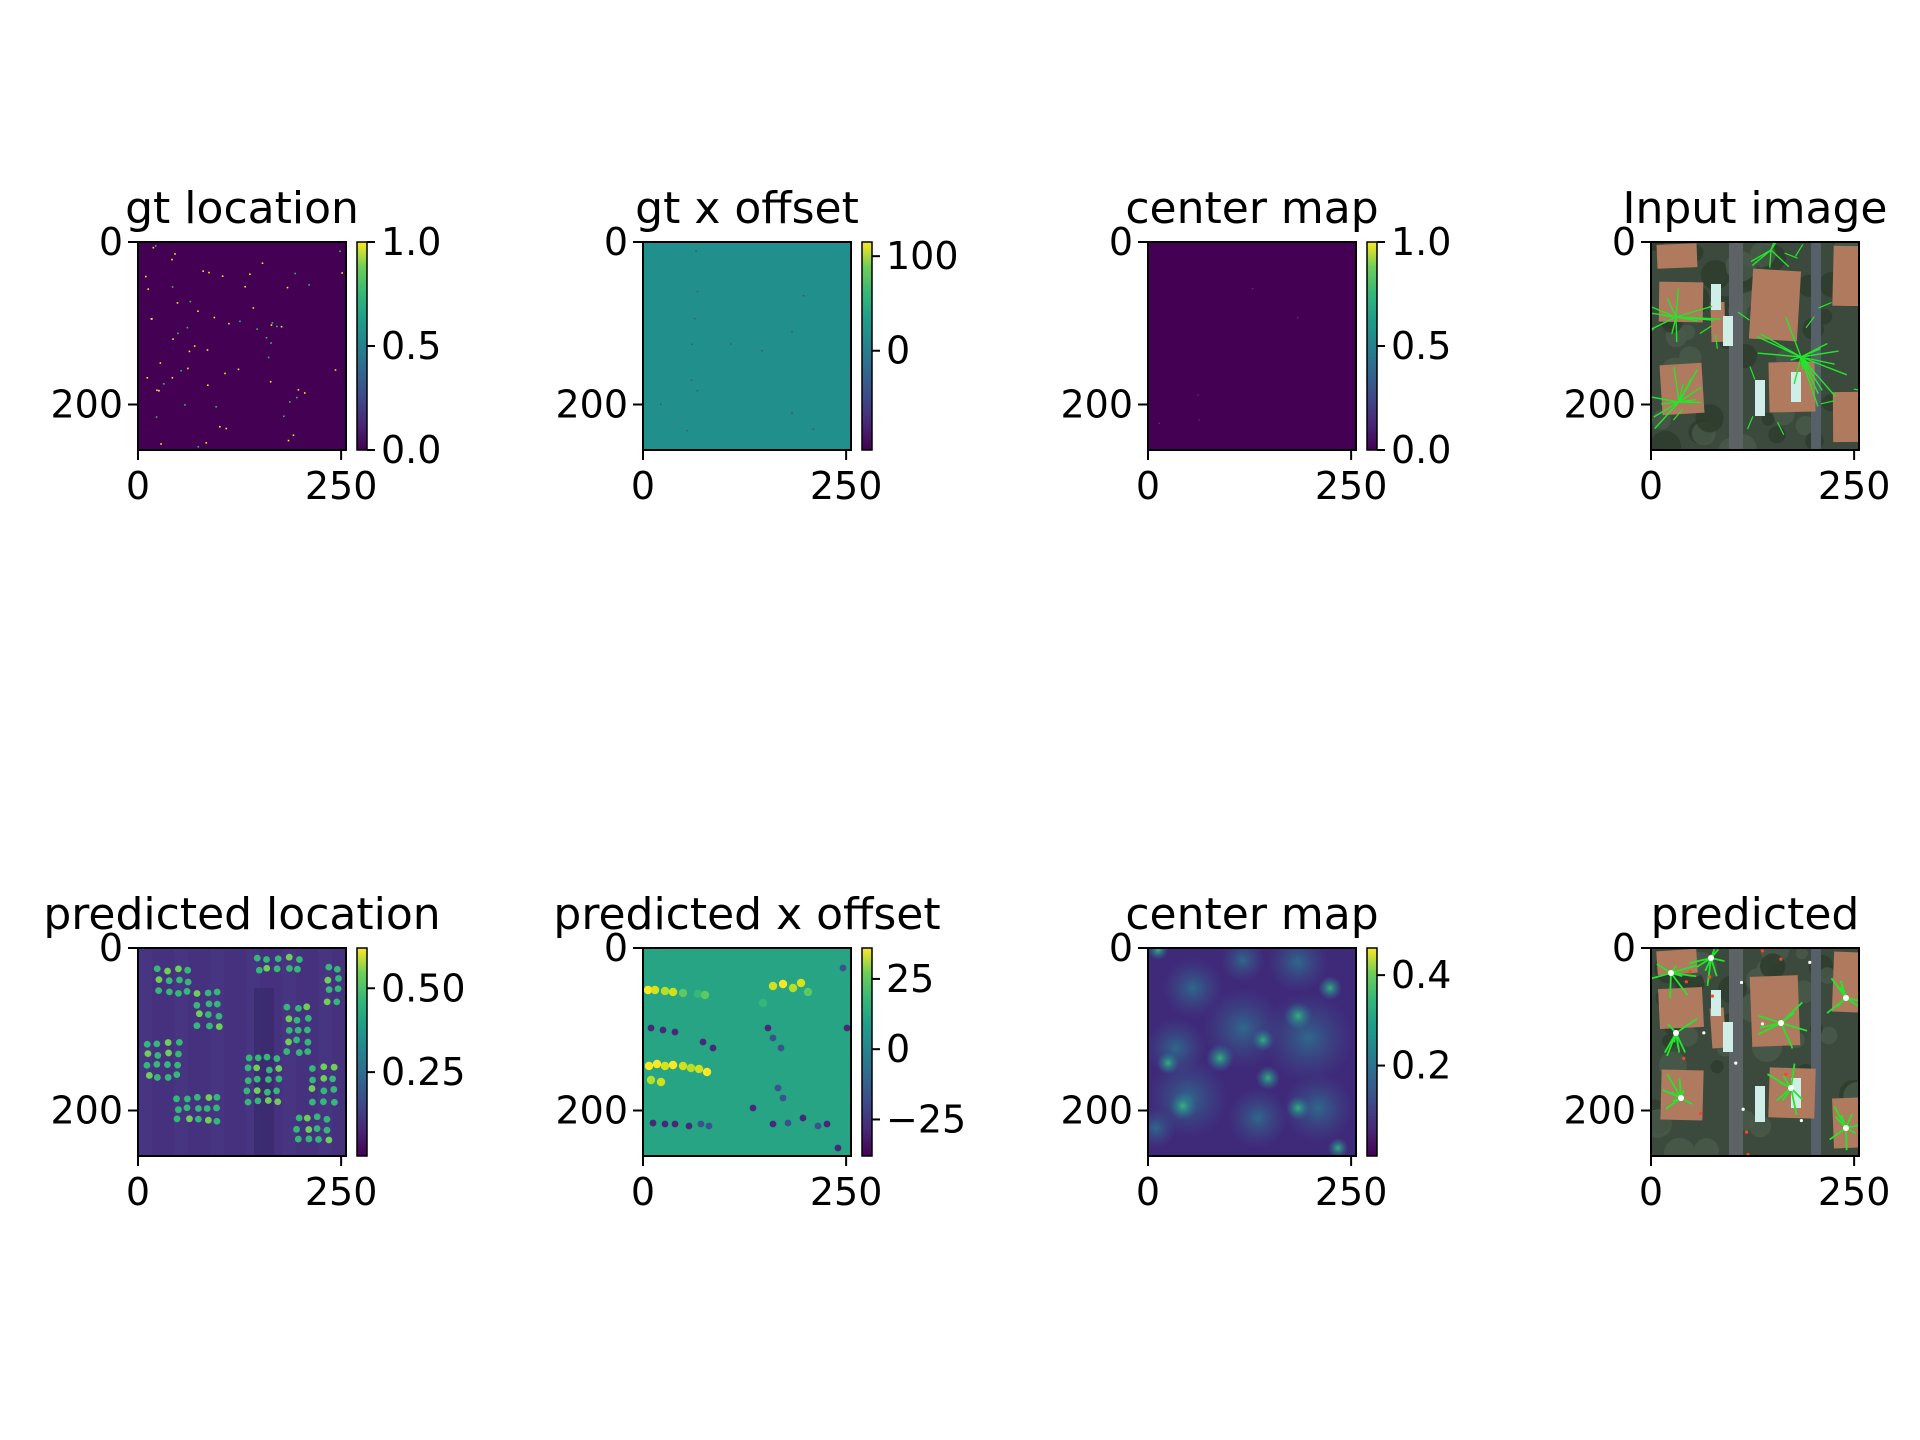 Image resolution: width=1920 pixels, height=1440 pixels. What do you see at coordinates (1421, 975) in the screenshot?
I see `colorbar-tick-label: 0.4` at bounding box center [1421, 975].